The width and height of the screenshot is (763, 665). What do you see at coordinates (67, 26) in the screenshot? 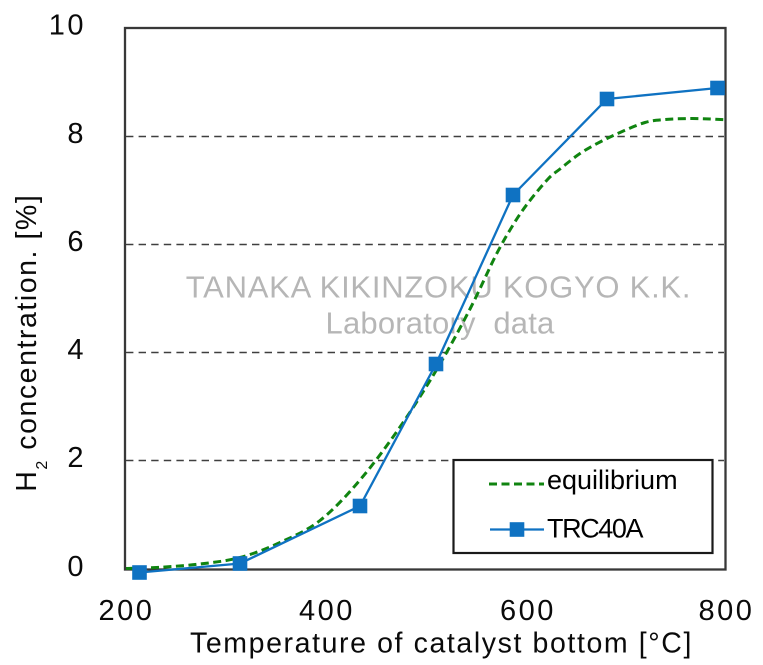
I see `svg-text: 10` at bounding box center [67, 26].